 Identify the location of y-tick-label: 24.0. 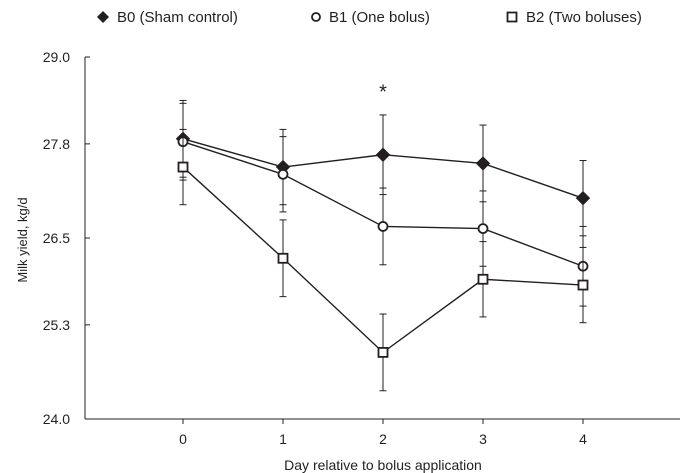
(56, 419).